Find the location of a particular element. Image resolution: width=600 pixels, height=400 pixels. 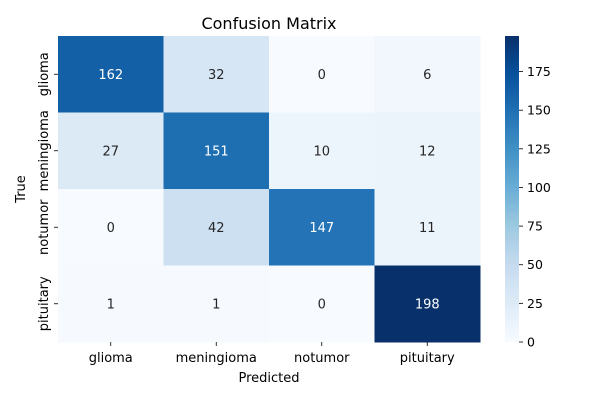

cell-value-label: 10 is located at coordinates (321, 151).